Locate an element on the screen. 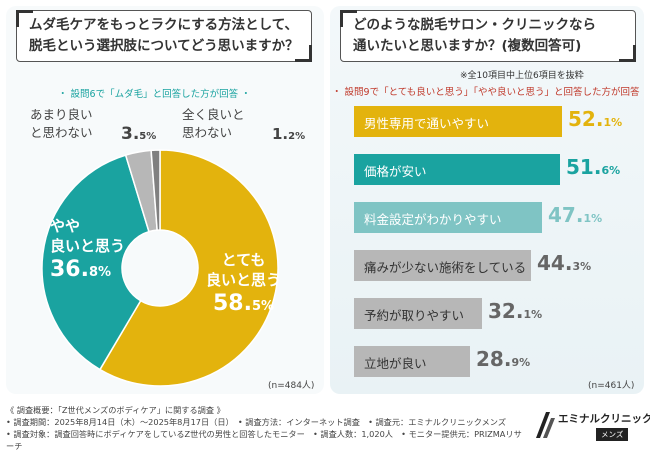 The height and width of the screenshot is (452, 650). clinic-logo: エミナルクリニック メンズ is located at coordinates (592, 426).